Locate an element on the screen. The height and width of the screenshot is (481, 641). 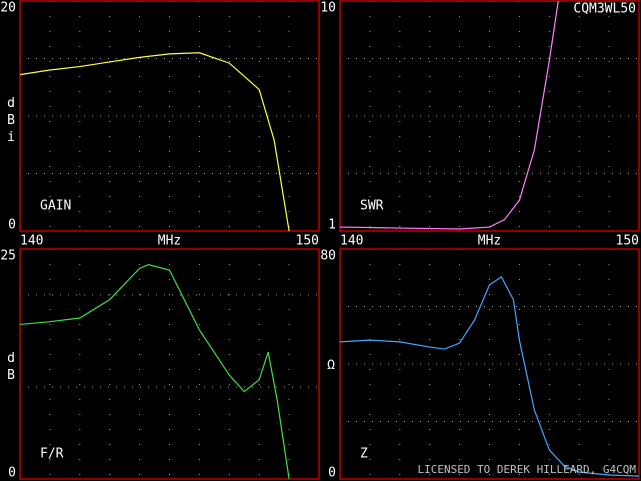
y-axis-label: Ω is located at coordinates (331, 366).